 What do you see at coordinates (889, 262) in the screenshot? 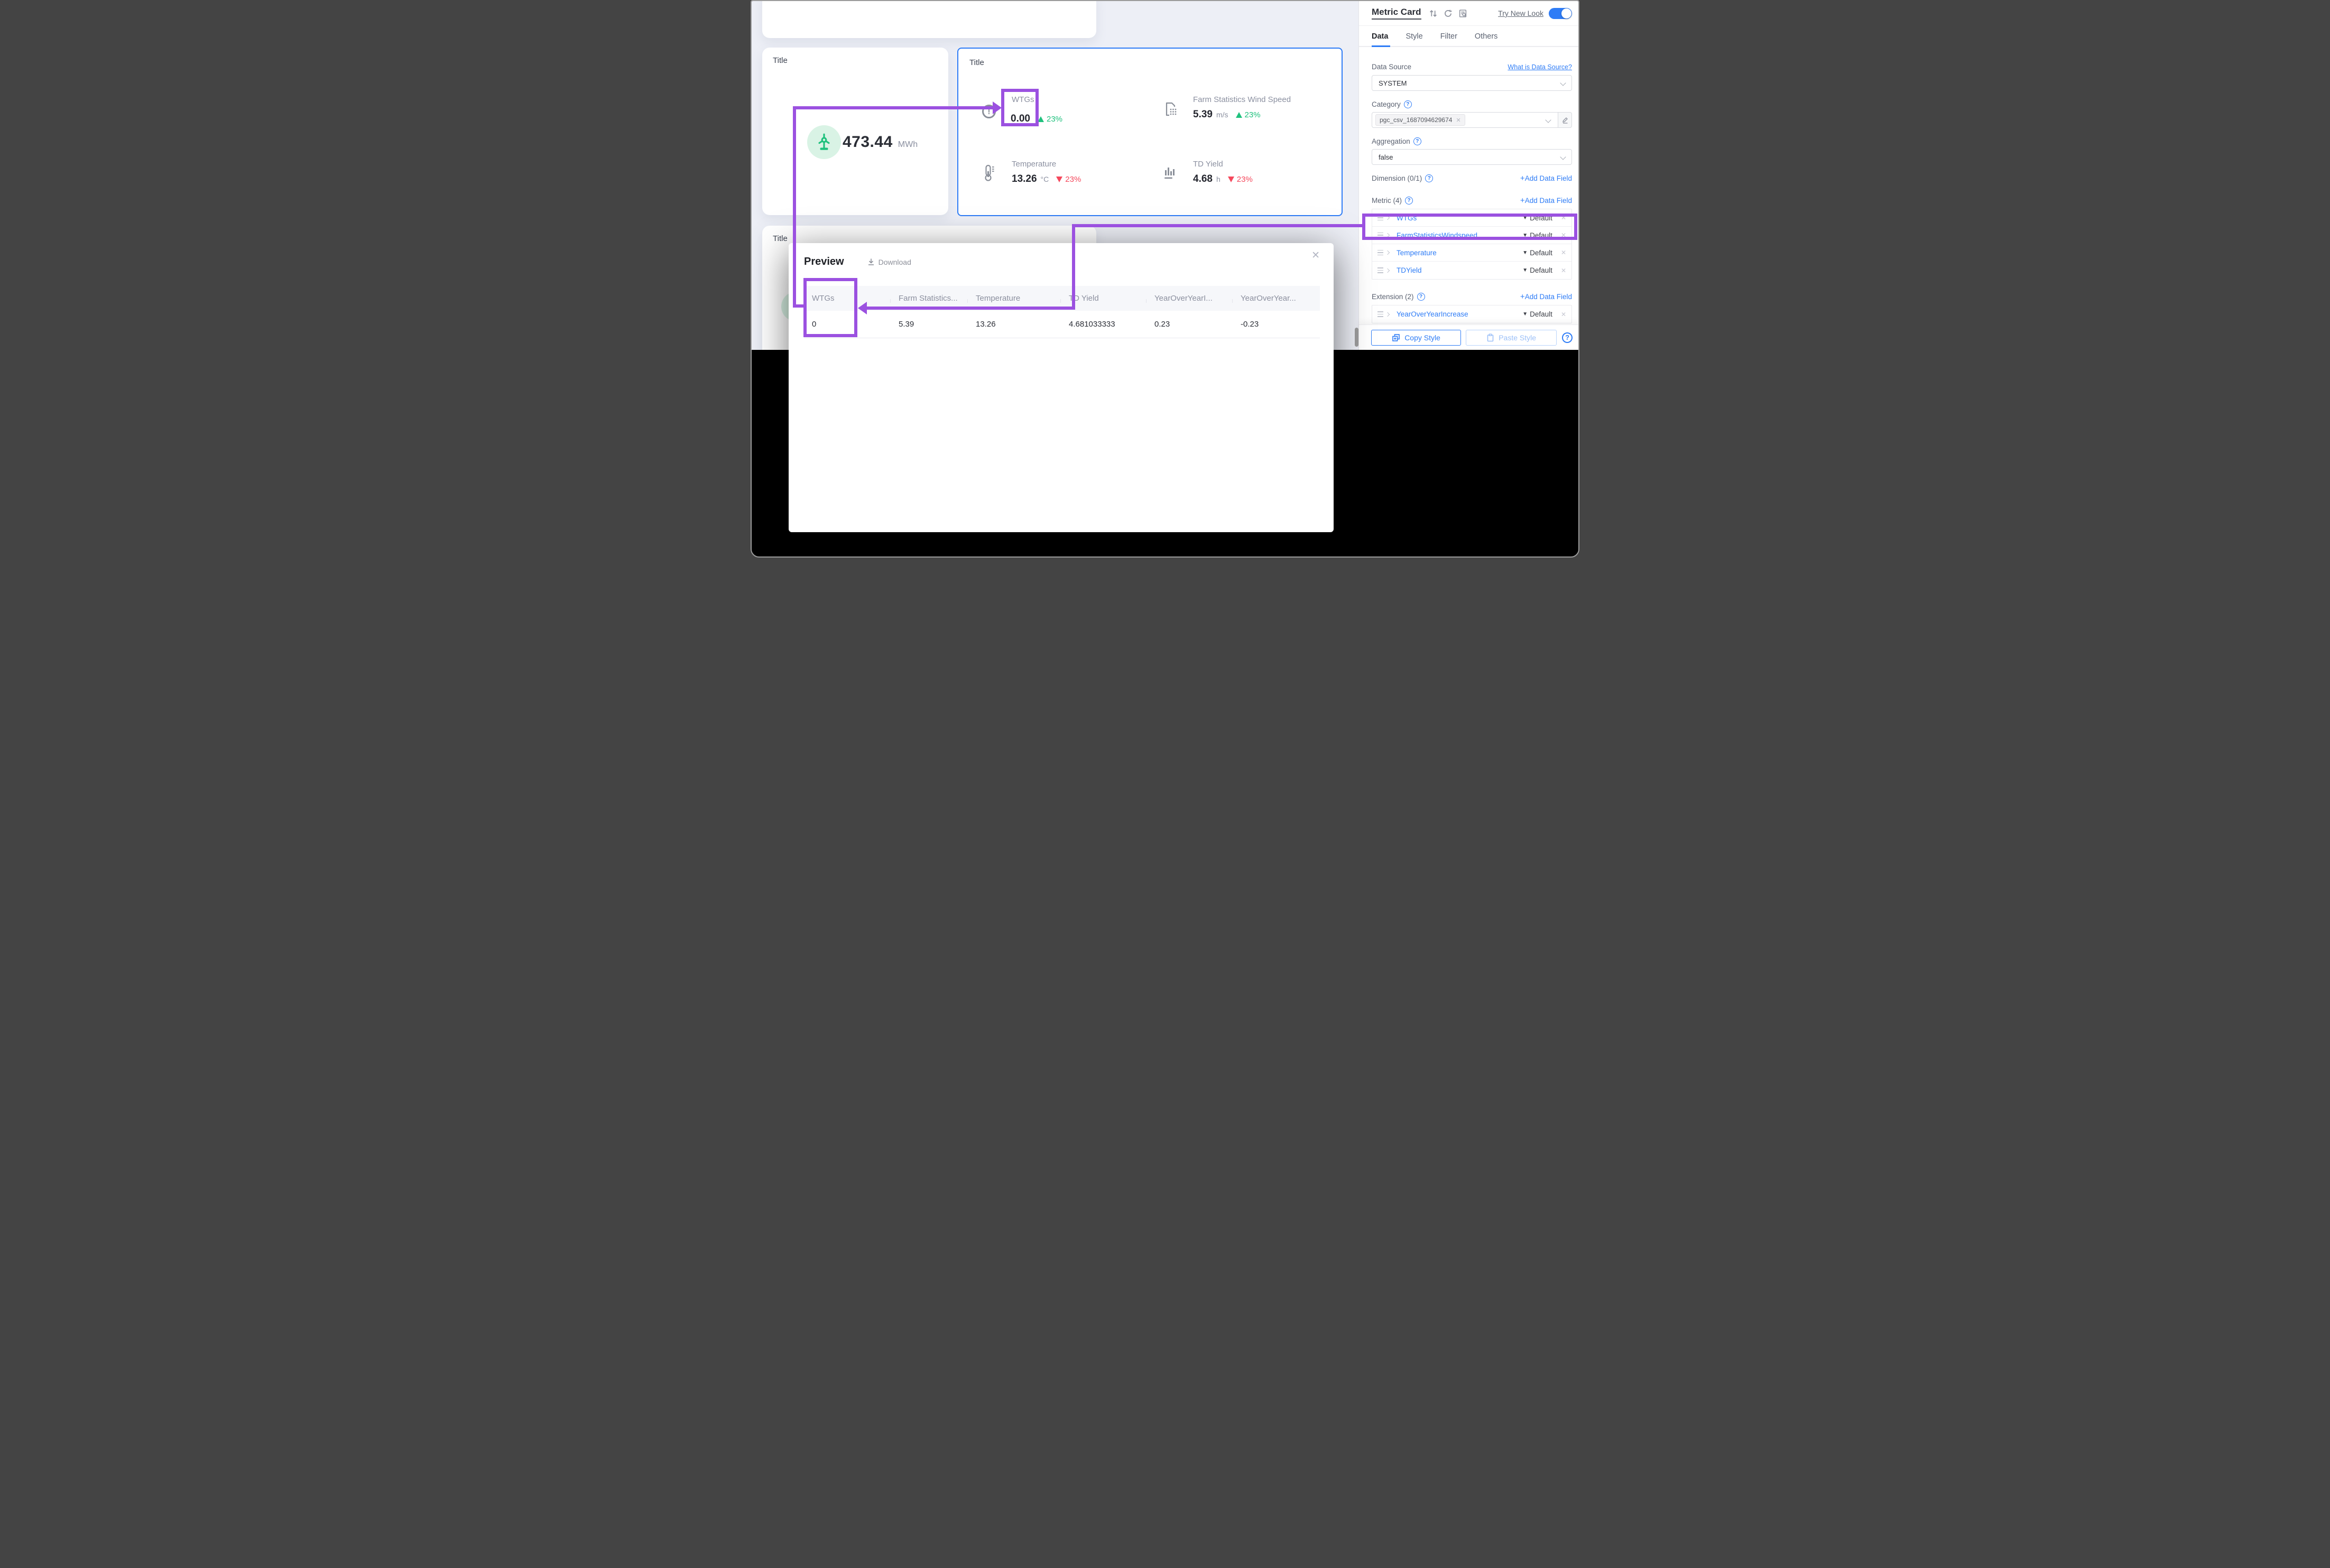
I see `download-link: Download` at bounding box center [889, 262].